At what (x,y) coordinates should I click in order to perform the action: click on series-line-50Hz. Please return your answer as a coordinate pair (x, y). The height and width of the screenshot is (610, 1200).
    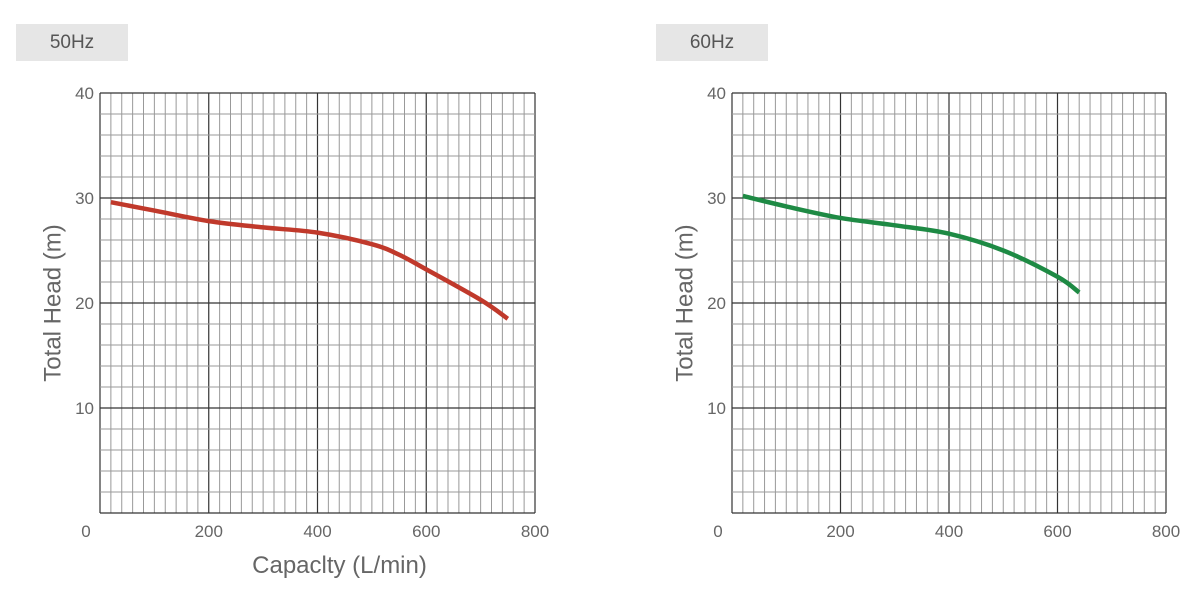
    Looking at the image, I should click on (310, 260).